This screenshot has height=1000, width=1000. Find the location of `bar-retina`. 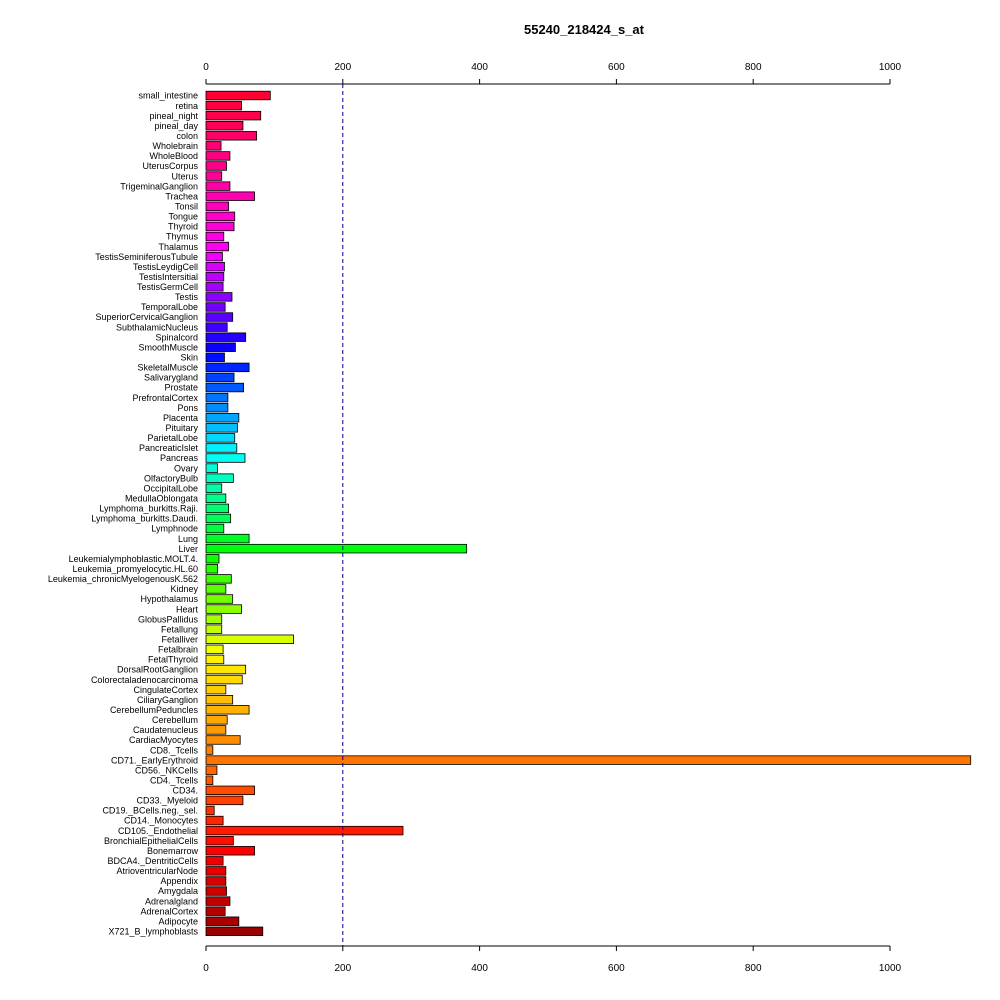

bar-retina is located at coordinates (223, 105).